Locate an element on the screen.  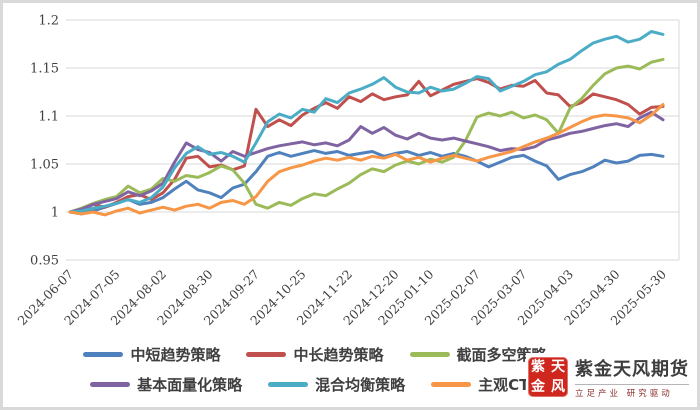
legend-item: 主观CTA is located at coordinates (485, 384).